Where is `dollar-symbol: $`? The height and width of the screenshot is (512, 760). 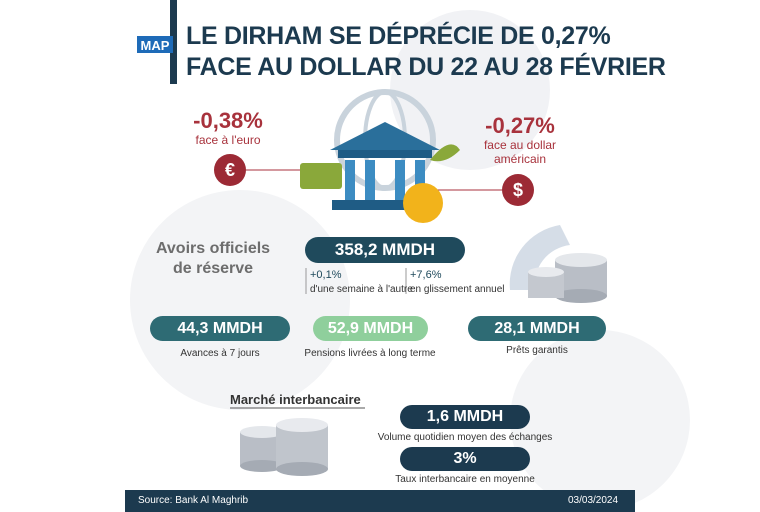 dollar-symbol: $ is located at coordinates (518, 190).